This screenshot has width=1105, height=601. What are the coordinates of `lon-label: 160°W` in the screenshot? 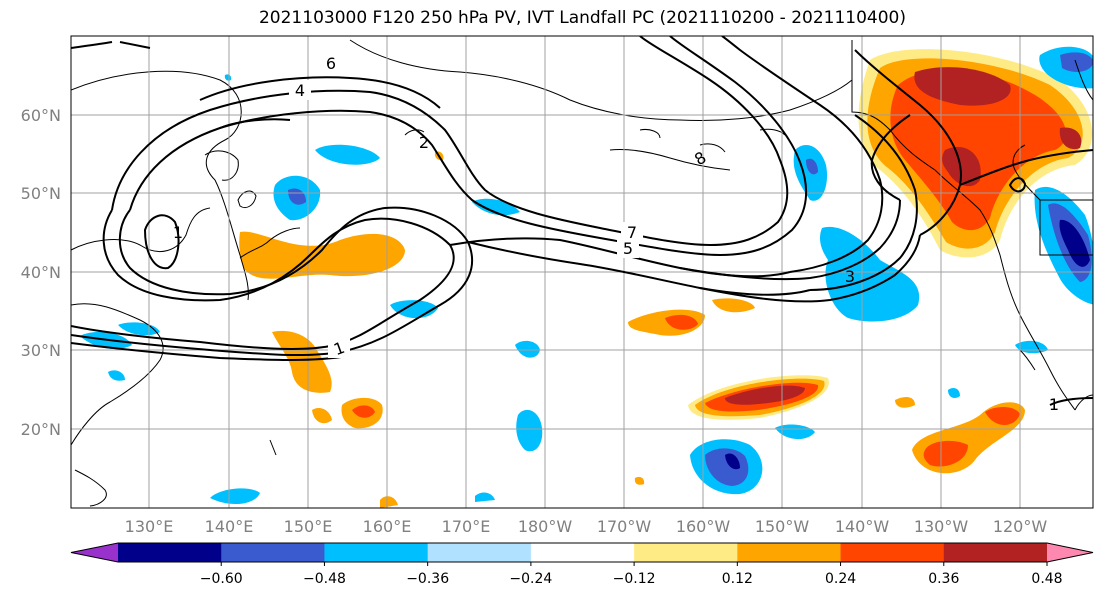 It's located at (703, 526).